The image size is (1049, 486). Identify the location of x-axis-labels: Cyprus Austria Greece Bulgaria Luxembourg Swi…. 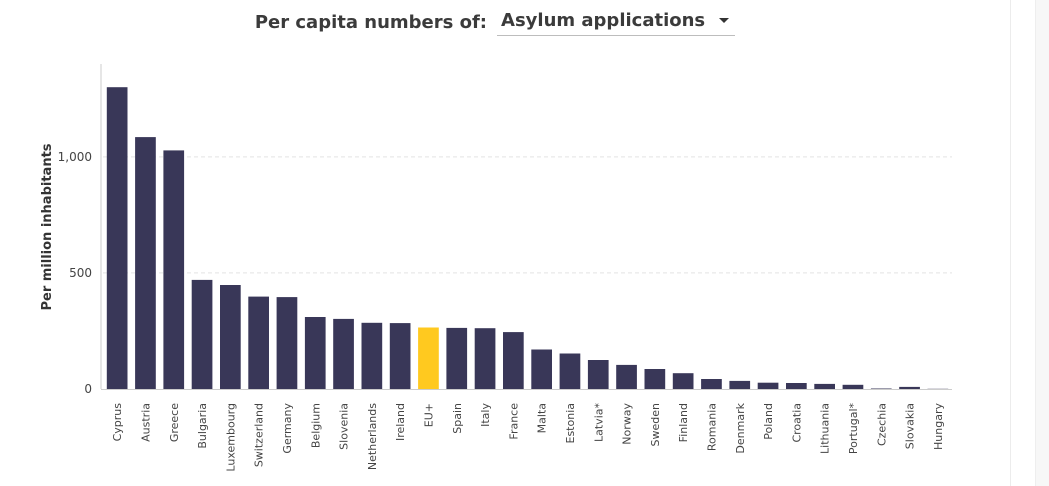
(528, 436).